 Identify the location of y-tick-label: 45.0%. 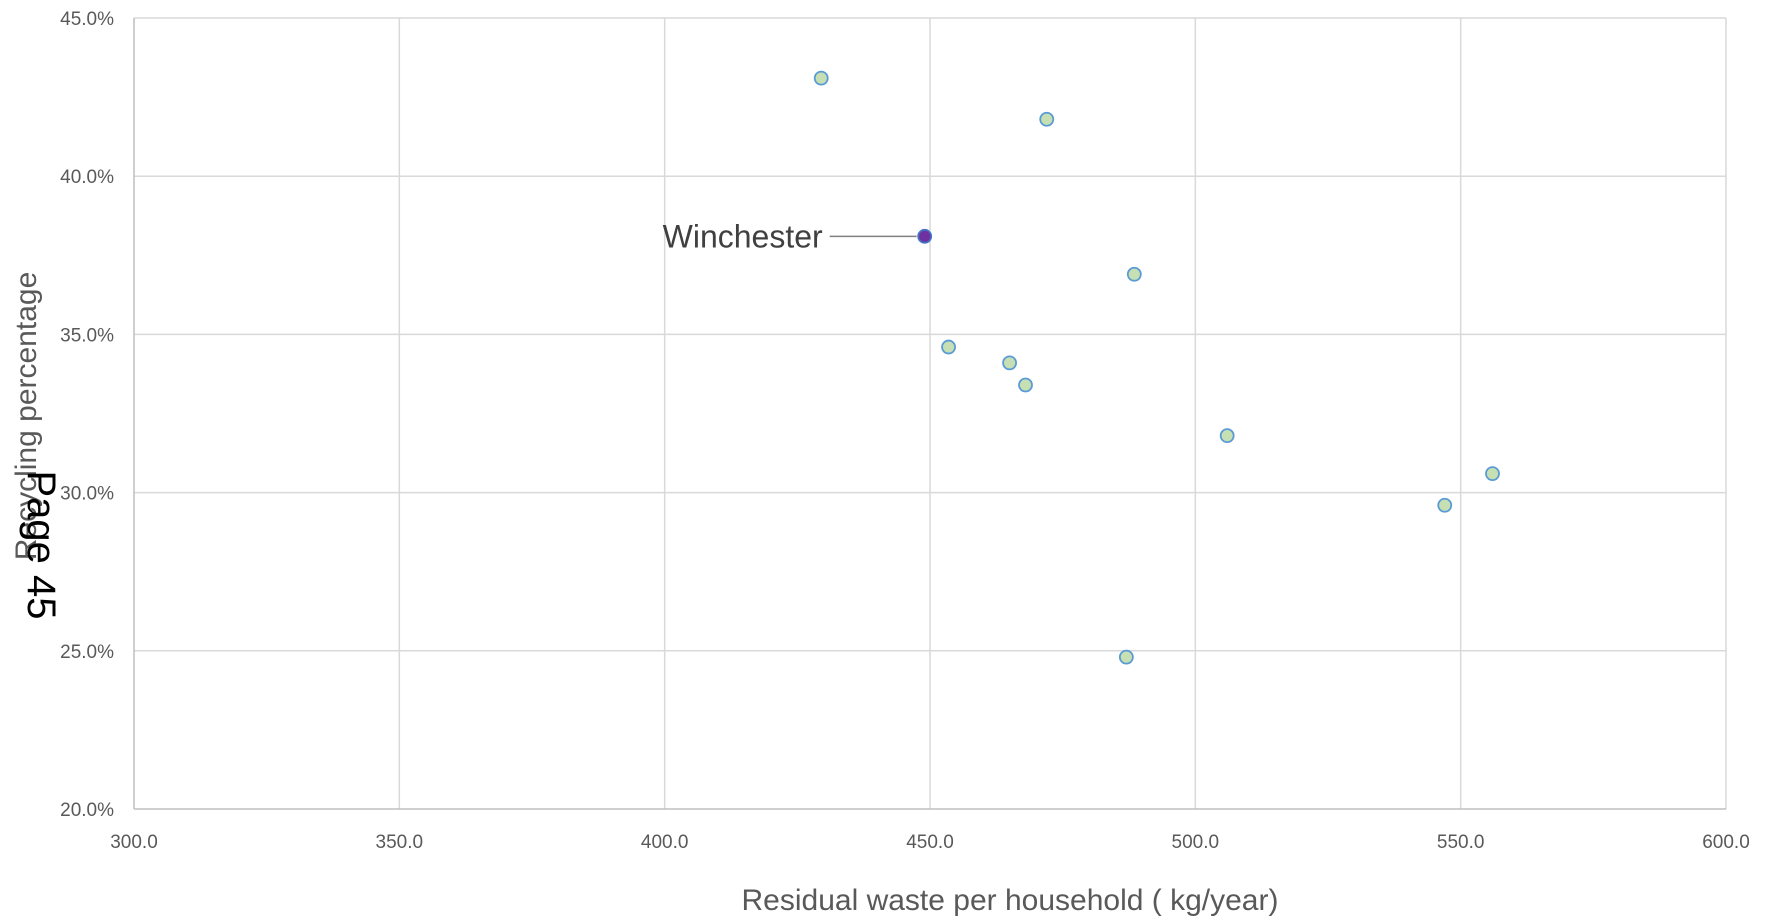
(87, 19).